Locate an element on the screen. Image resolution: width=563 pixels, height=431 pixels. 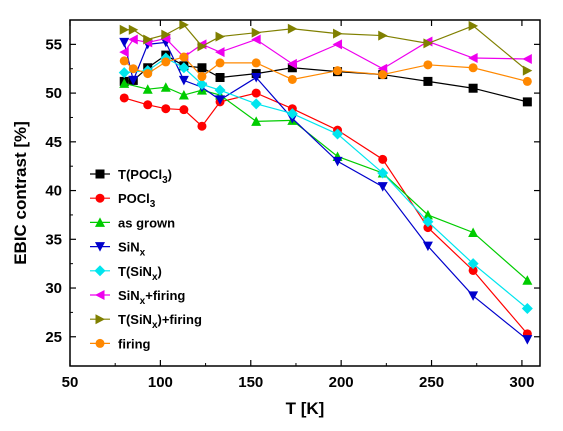
legend-item-5: SiNx+firing is located at coordinates (137, 297).